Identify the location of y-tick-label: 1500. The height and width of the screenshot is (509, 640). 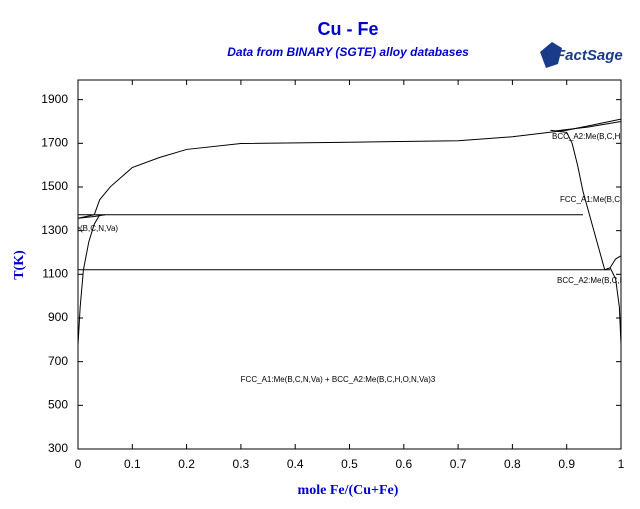
(54, 186).